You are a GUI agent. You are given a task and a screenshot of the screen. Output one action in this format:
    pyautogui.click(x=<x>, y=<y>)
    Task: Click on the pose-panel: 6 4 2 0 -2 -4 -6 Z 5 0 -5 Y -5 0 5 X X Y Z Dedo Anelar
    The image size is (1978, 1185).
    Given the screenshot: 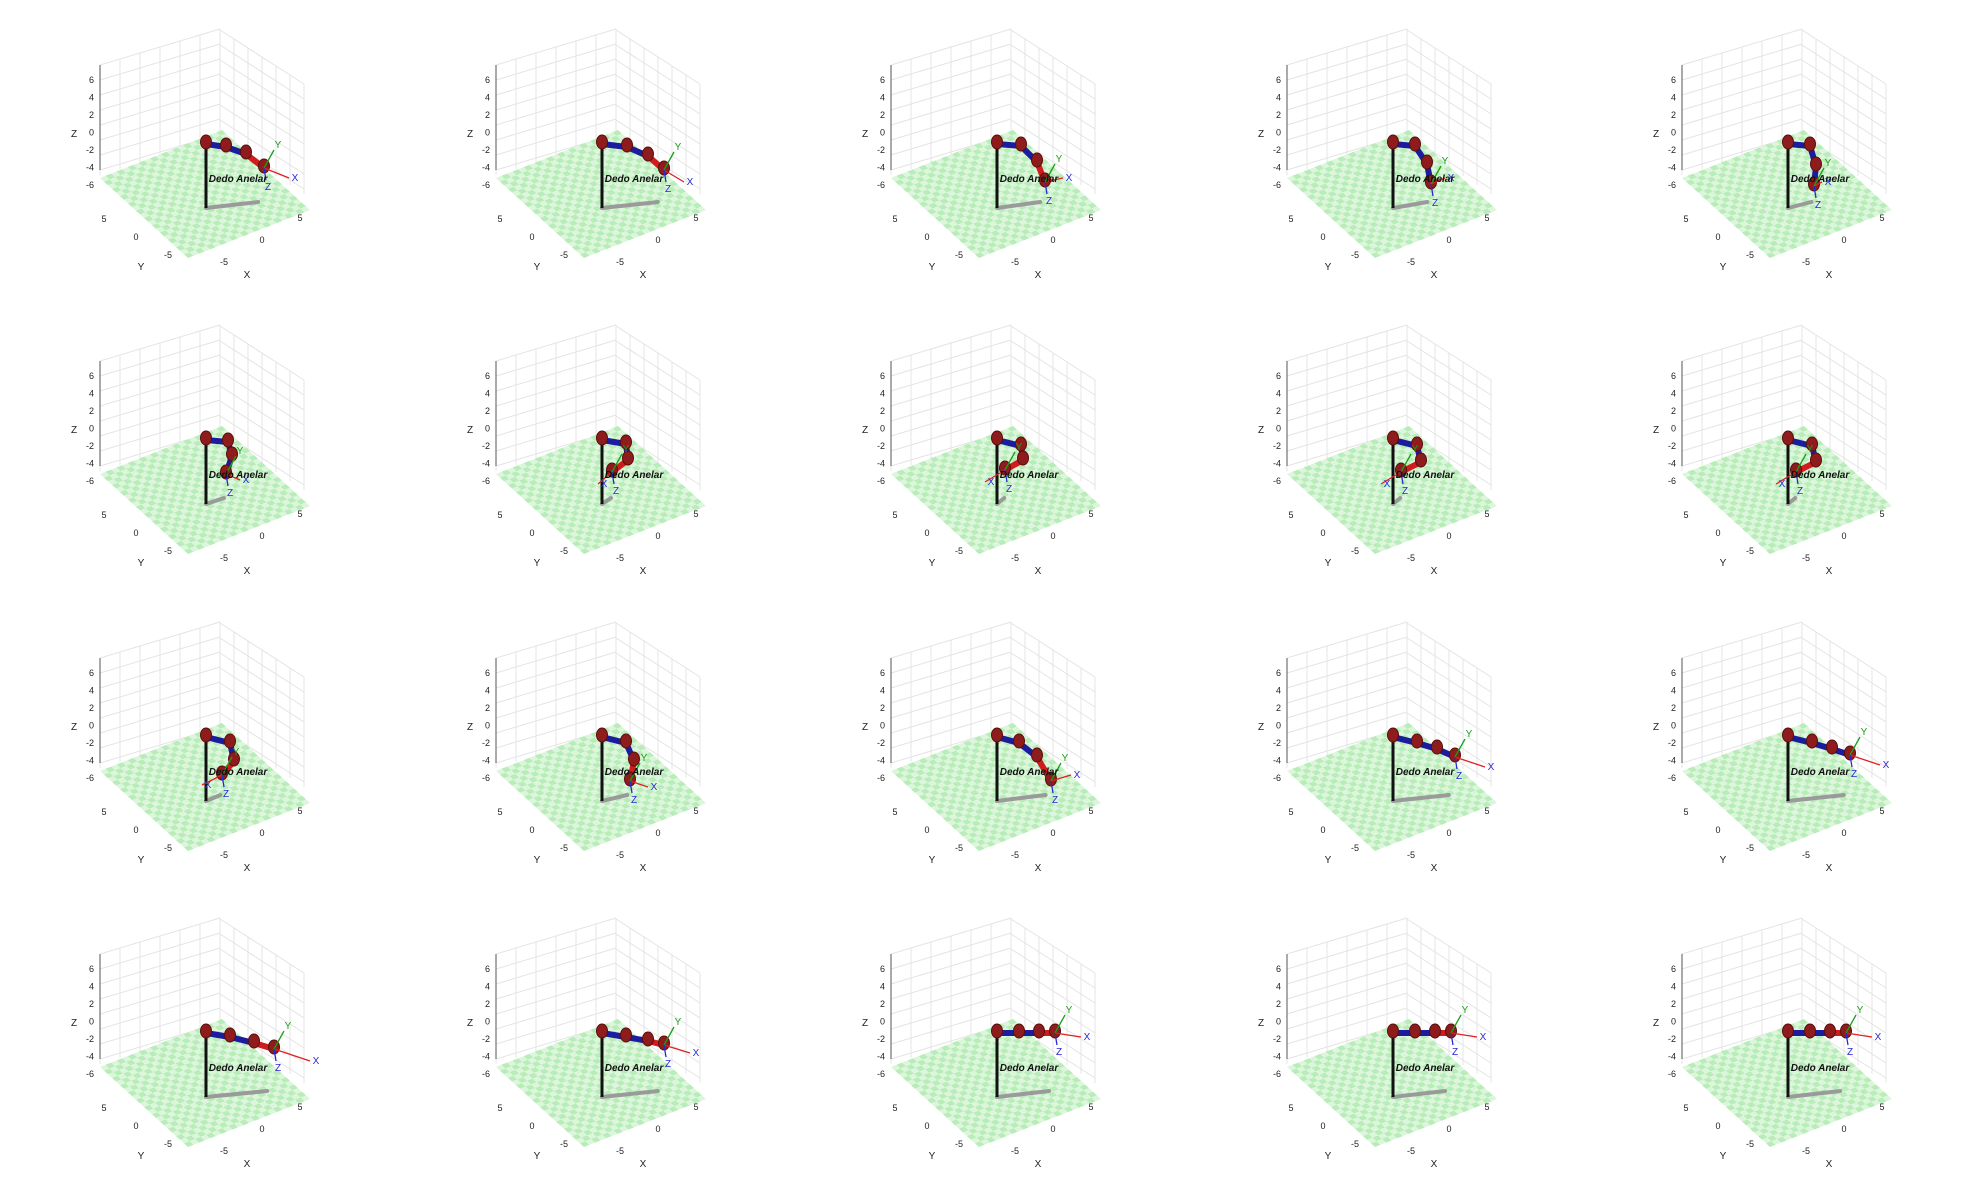 What is the action you would take?
    pyautogui.click(x=1385, y=444)
    